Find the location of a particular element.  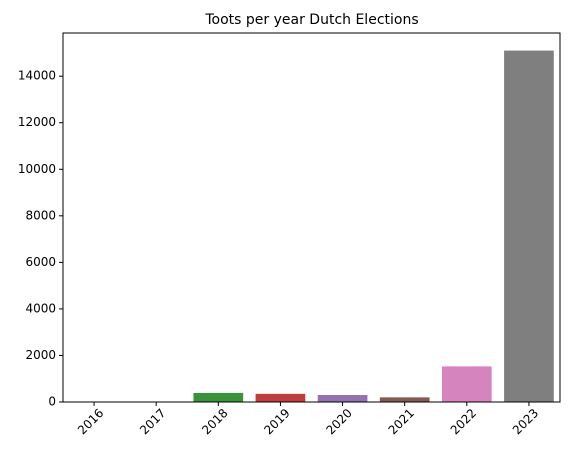

chart-title: Toots per year Dutch Elections is located at coordinates (311, 20).